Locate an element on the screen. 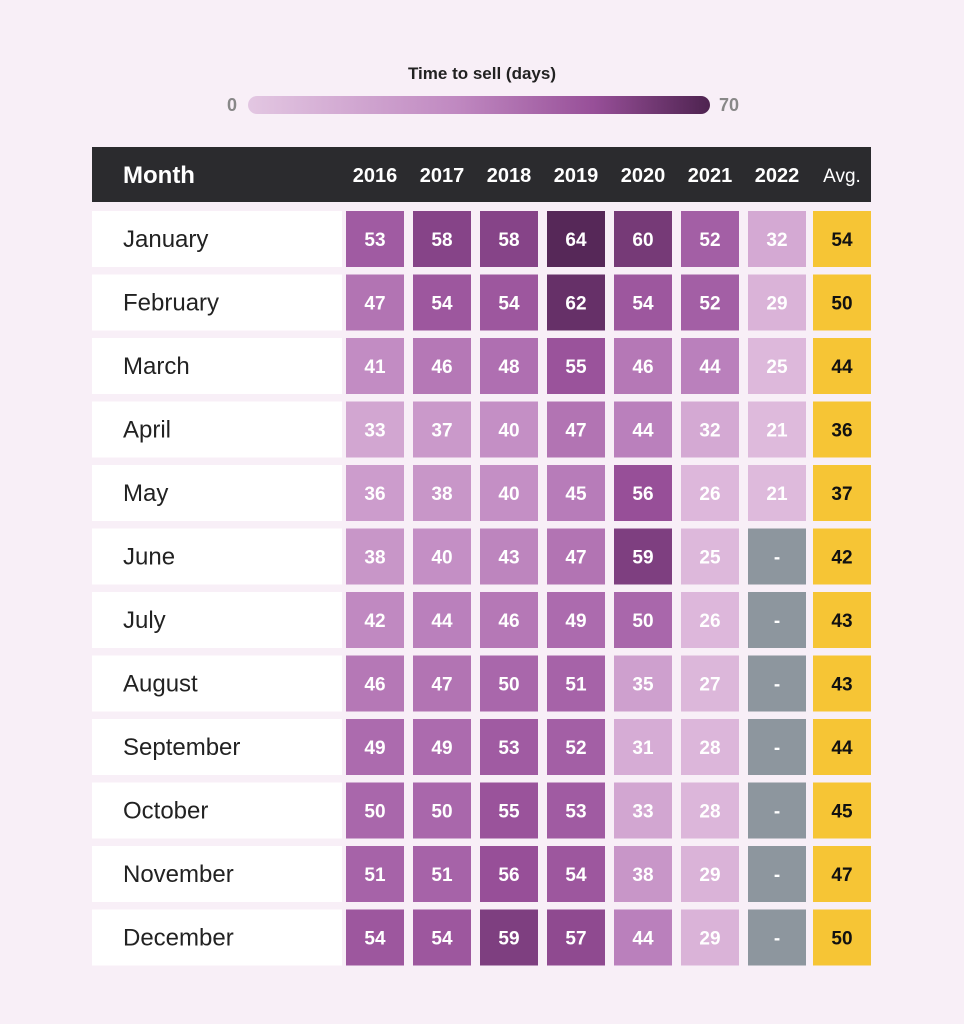 This screenshot has height=1024, width=964. cell-value: 28 is located at coordinates (709, 812).